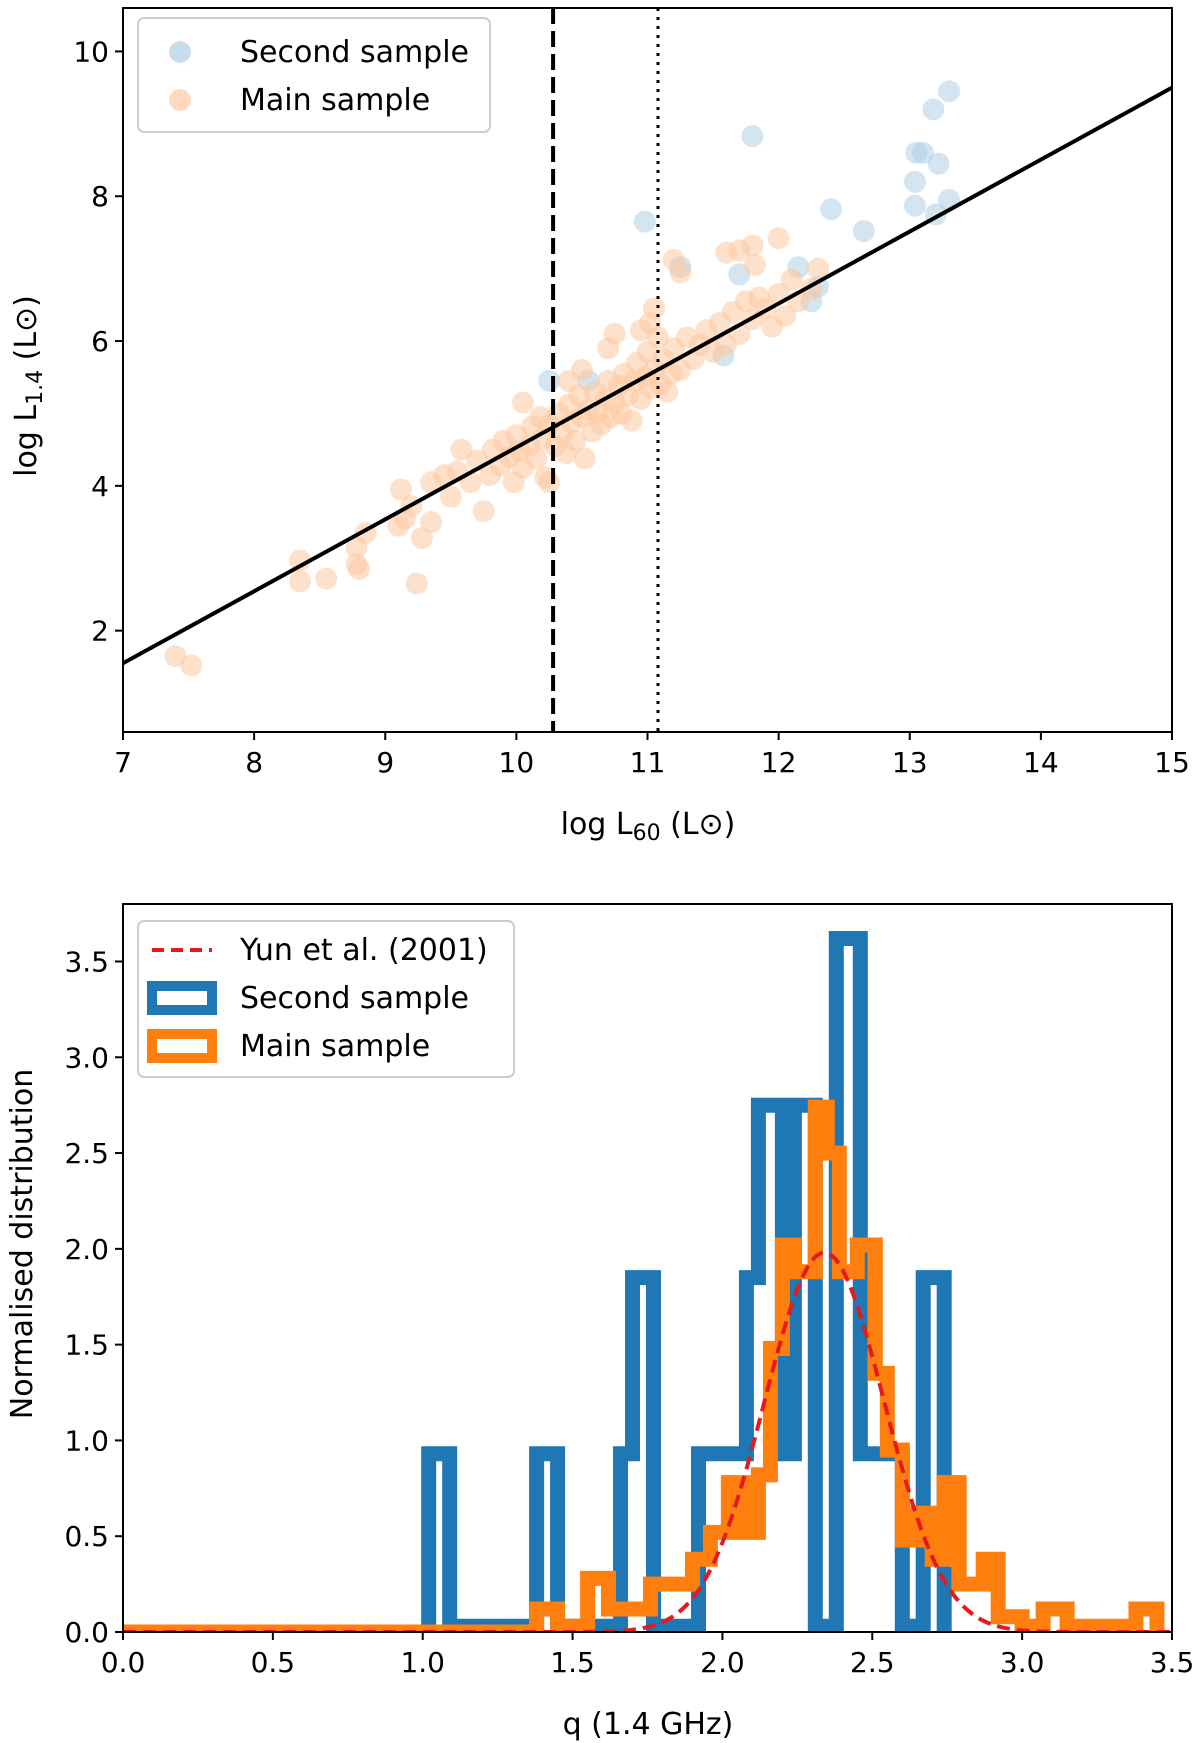  I want to click on histogram-y-tick-label: 1.0, so click(86, 1440).